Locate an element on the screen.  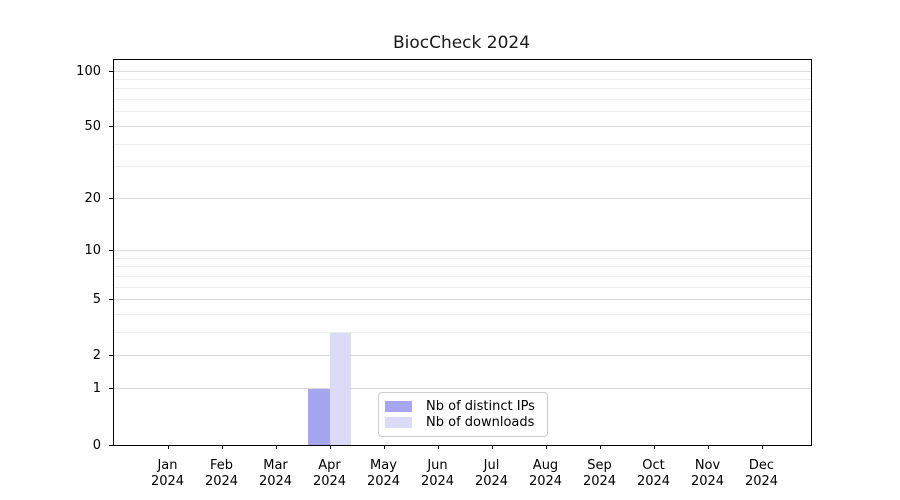
x-tick-month: Sep is located at coordinates (599, 465).